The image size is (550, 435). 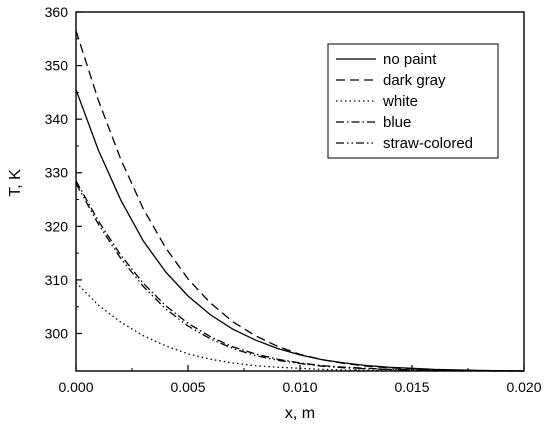 What do you see at coordinates (397, 122) in the screenshot?
I see `legend-entry-label: blue` at bounding box center [397, 122].